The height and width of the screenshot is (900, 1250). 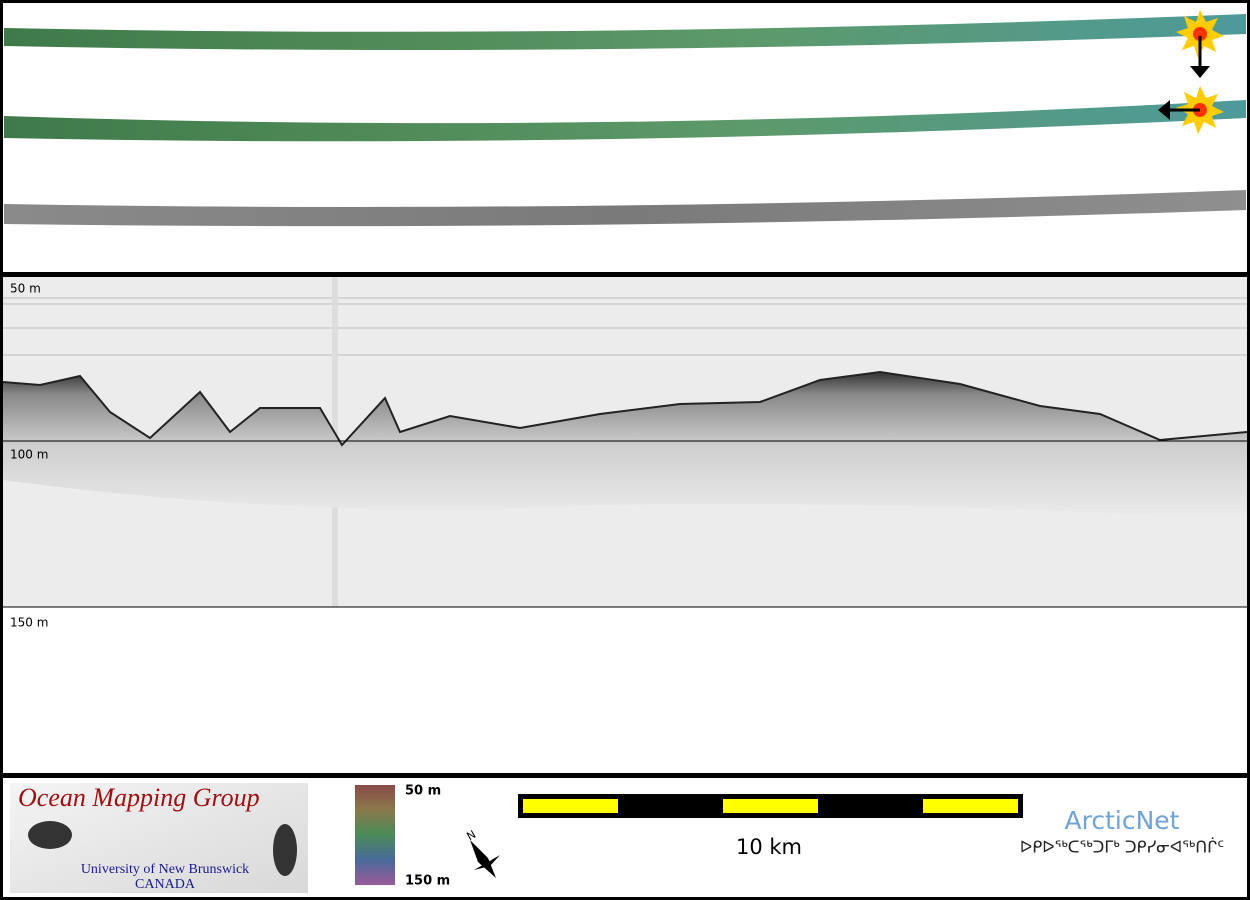 I want to click on depth-label: 150 m, so click(x=29, y=623).